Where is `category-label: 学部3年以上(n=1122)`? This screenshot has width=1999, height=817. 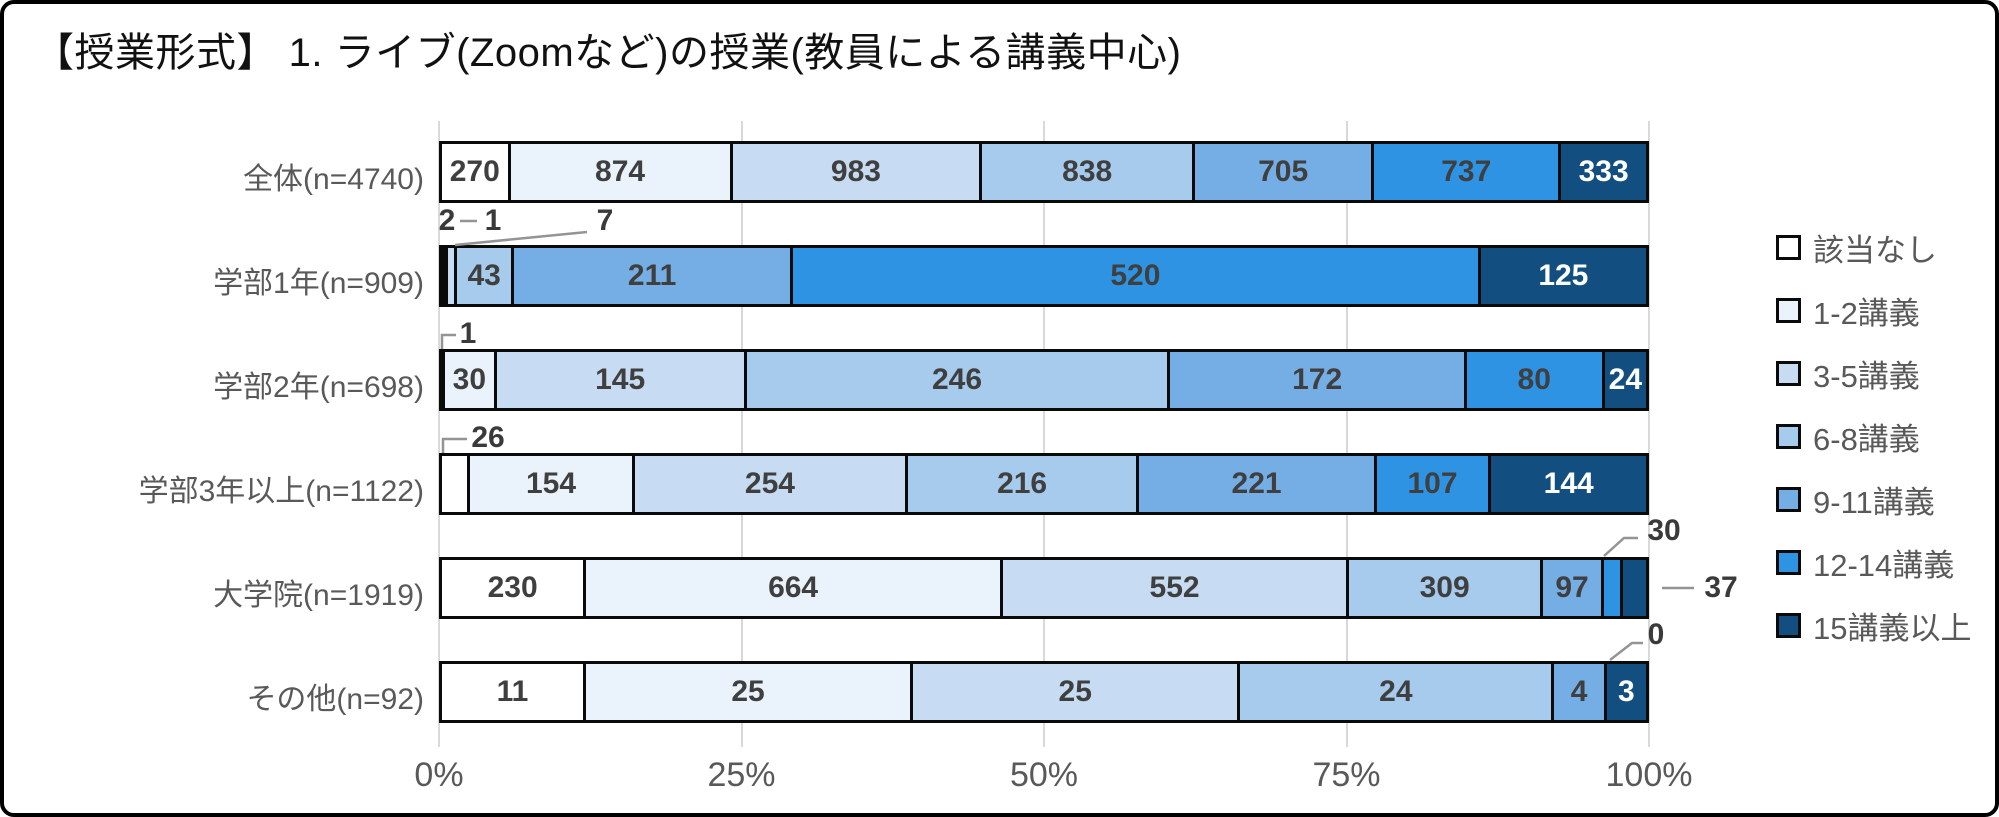
category-label: 学部3年以上(n=1122) is located at coordinates (281, 491).